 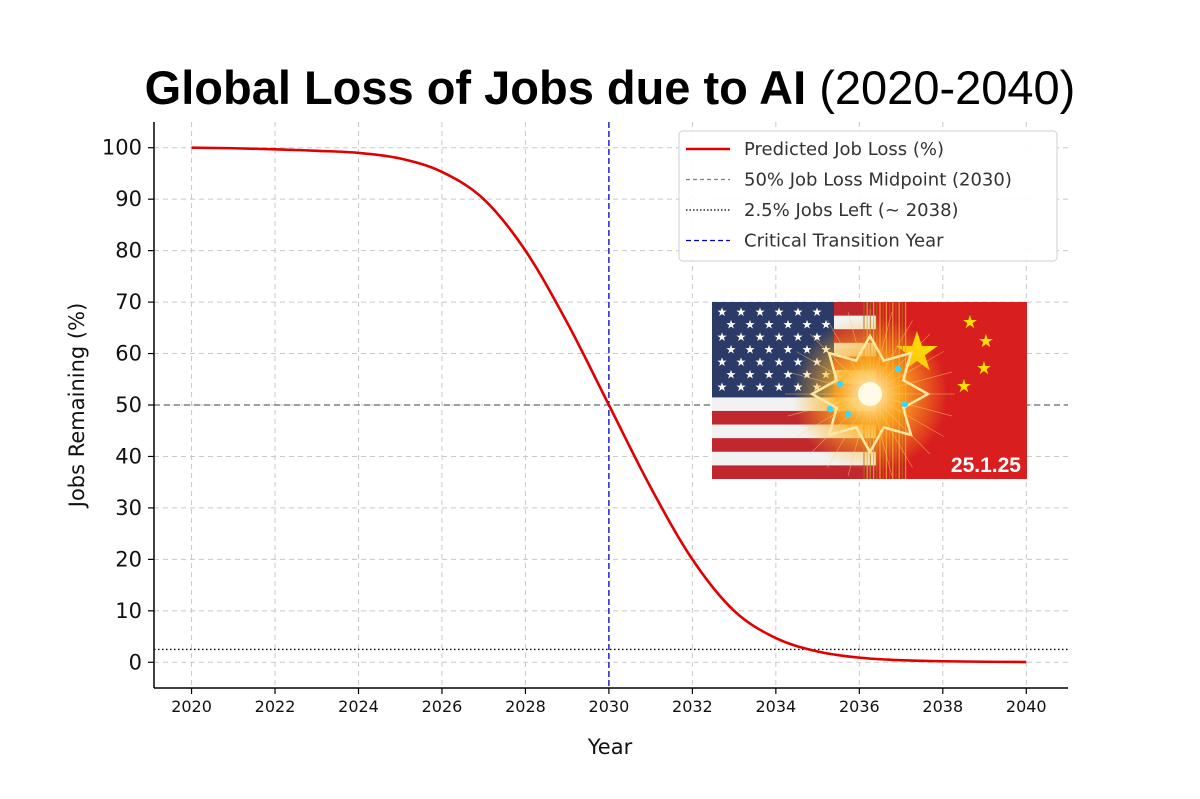 What do you see at coordinates (868, 196) in the screenshot?
I see `legend-box` at bounding box center [868, 196].